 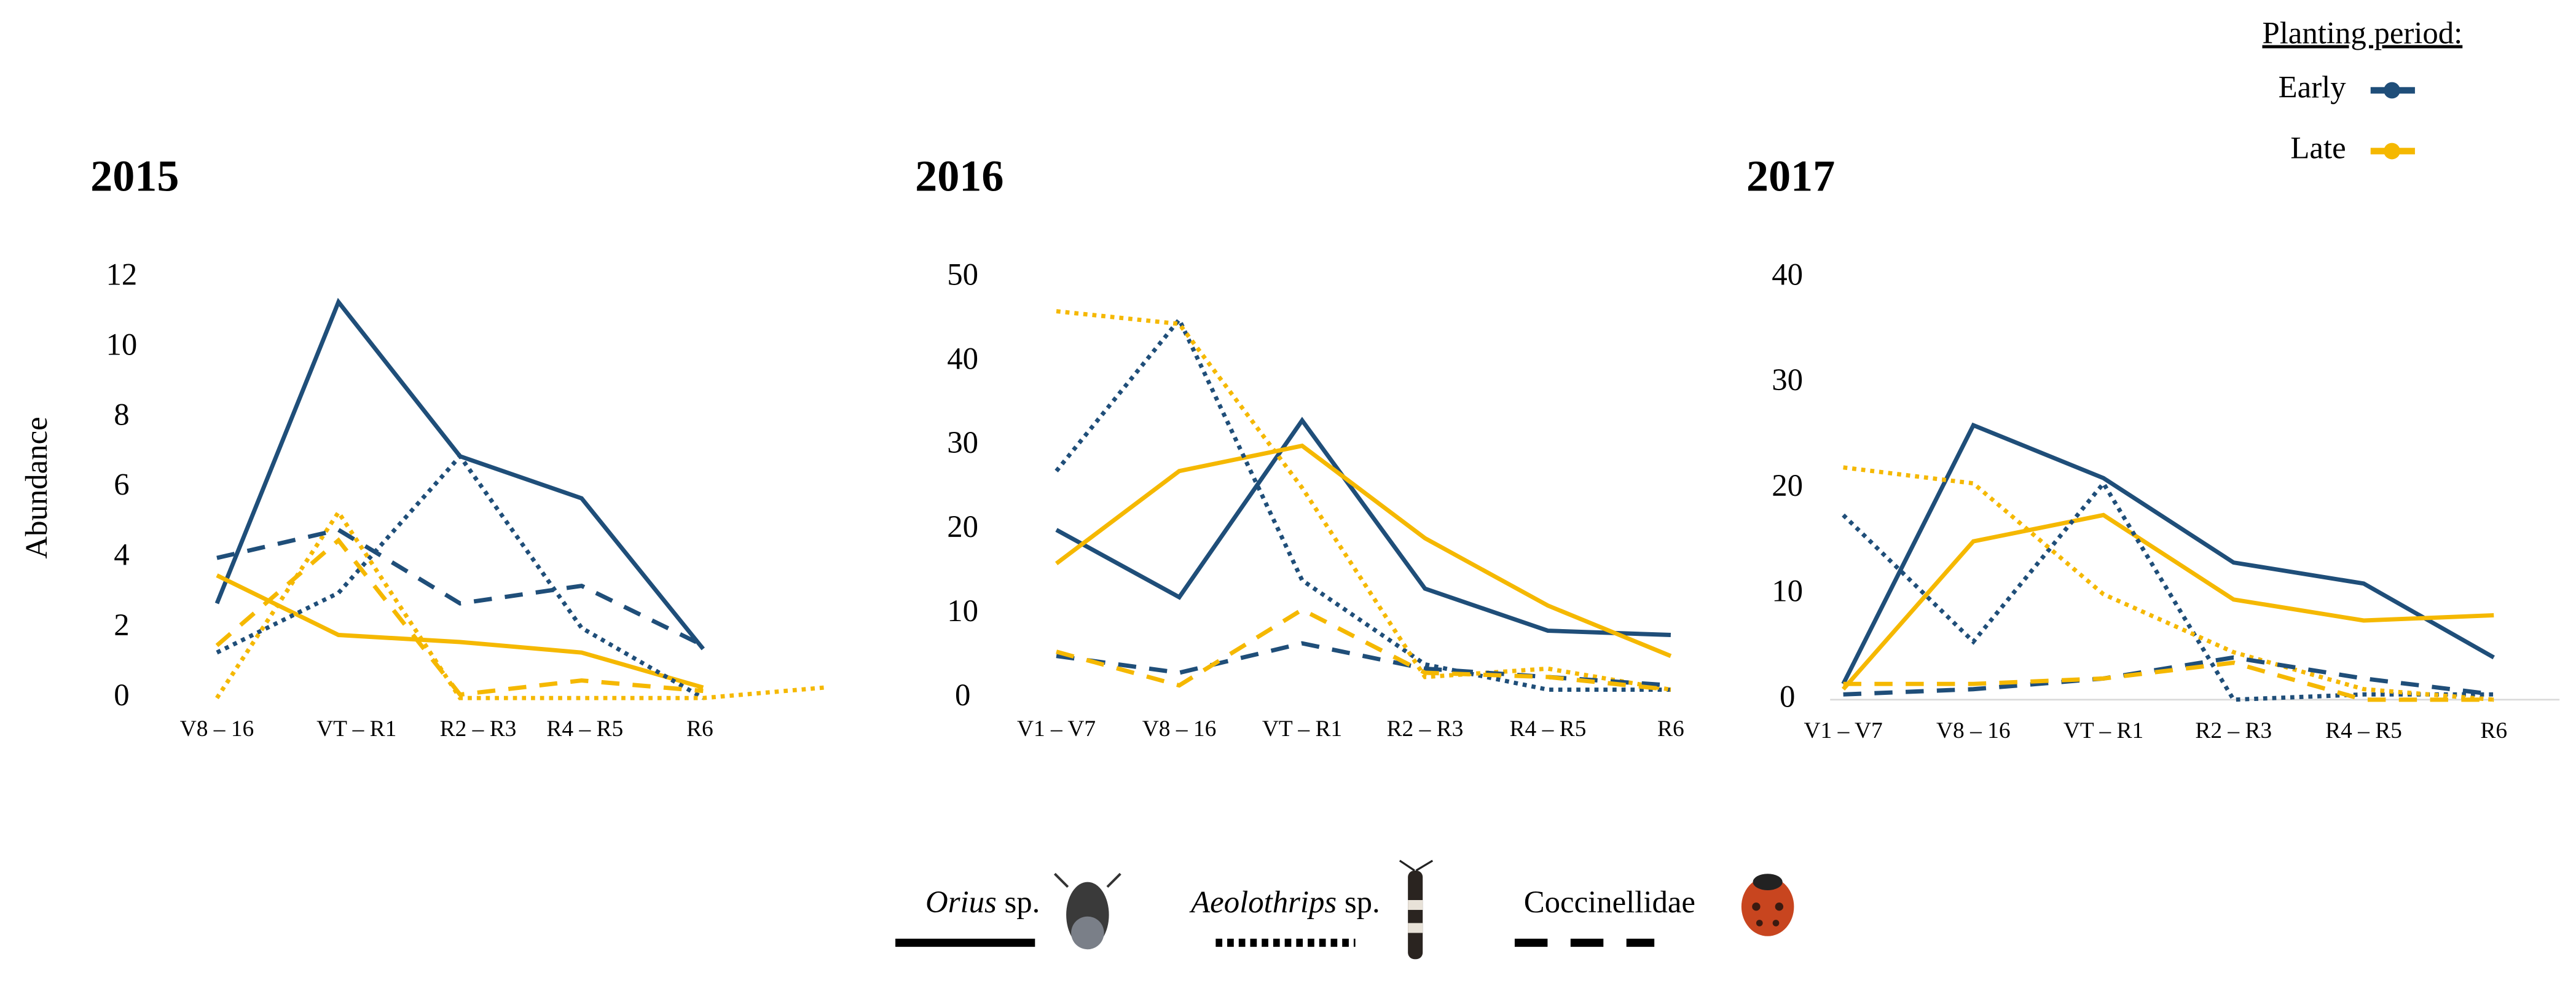 What do you see at coordinates (2362, 32) in the screenshot?
I see `legend-title: Planting period:` at bounding box center [2362, 32].